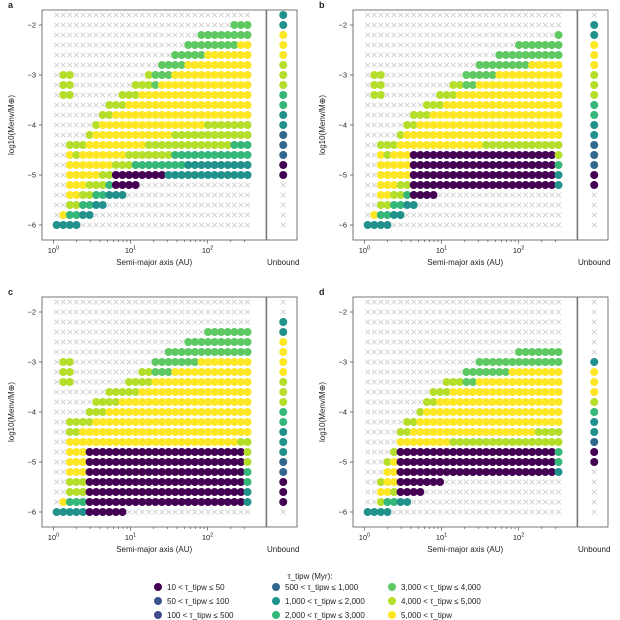  Describe the element at coordinates (10, 292) in the screenshot. I see `panel-letter: c` at that location.